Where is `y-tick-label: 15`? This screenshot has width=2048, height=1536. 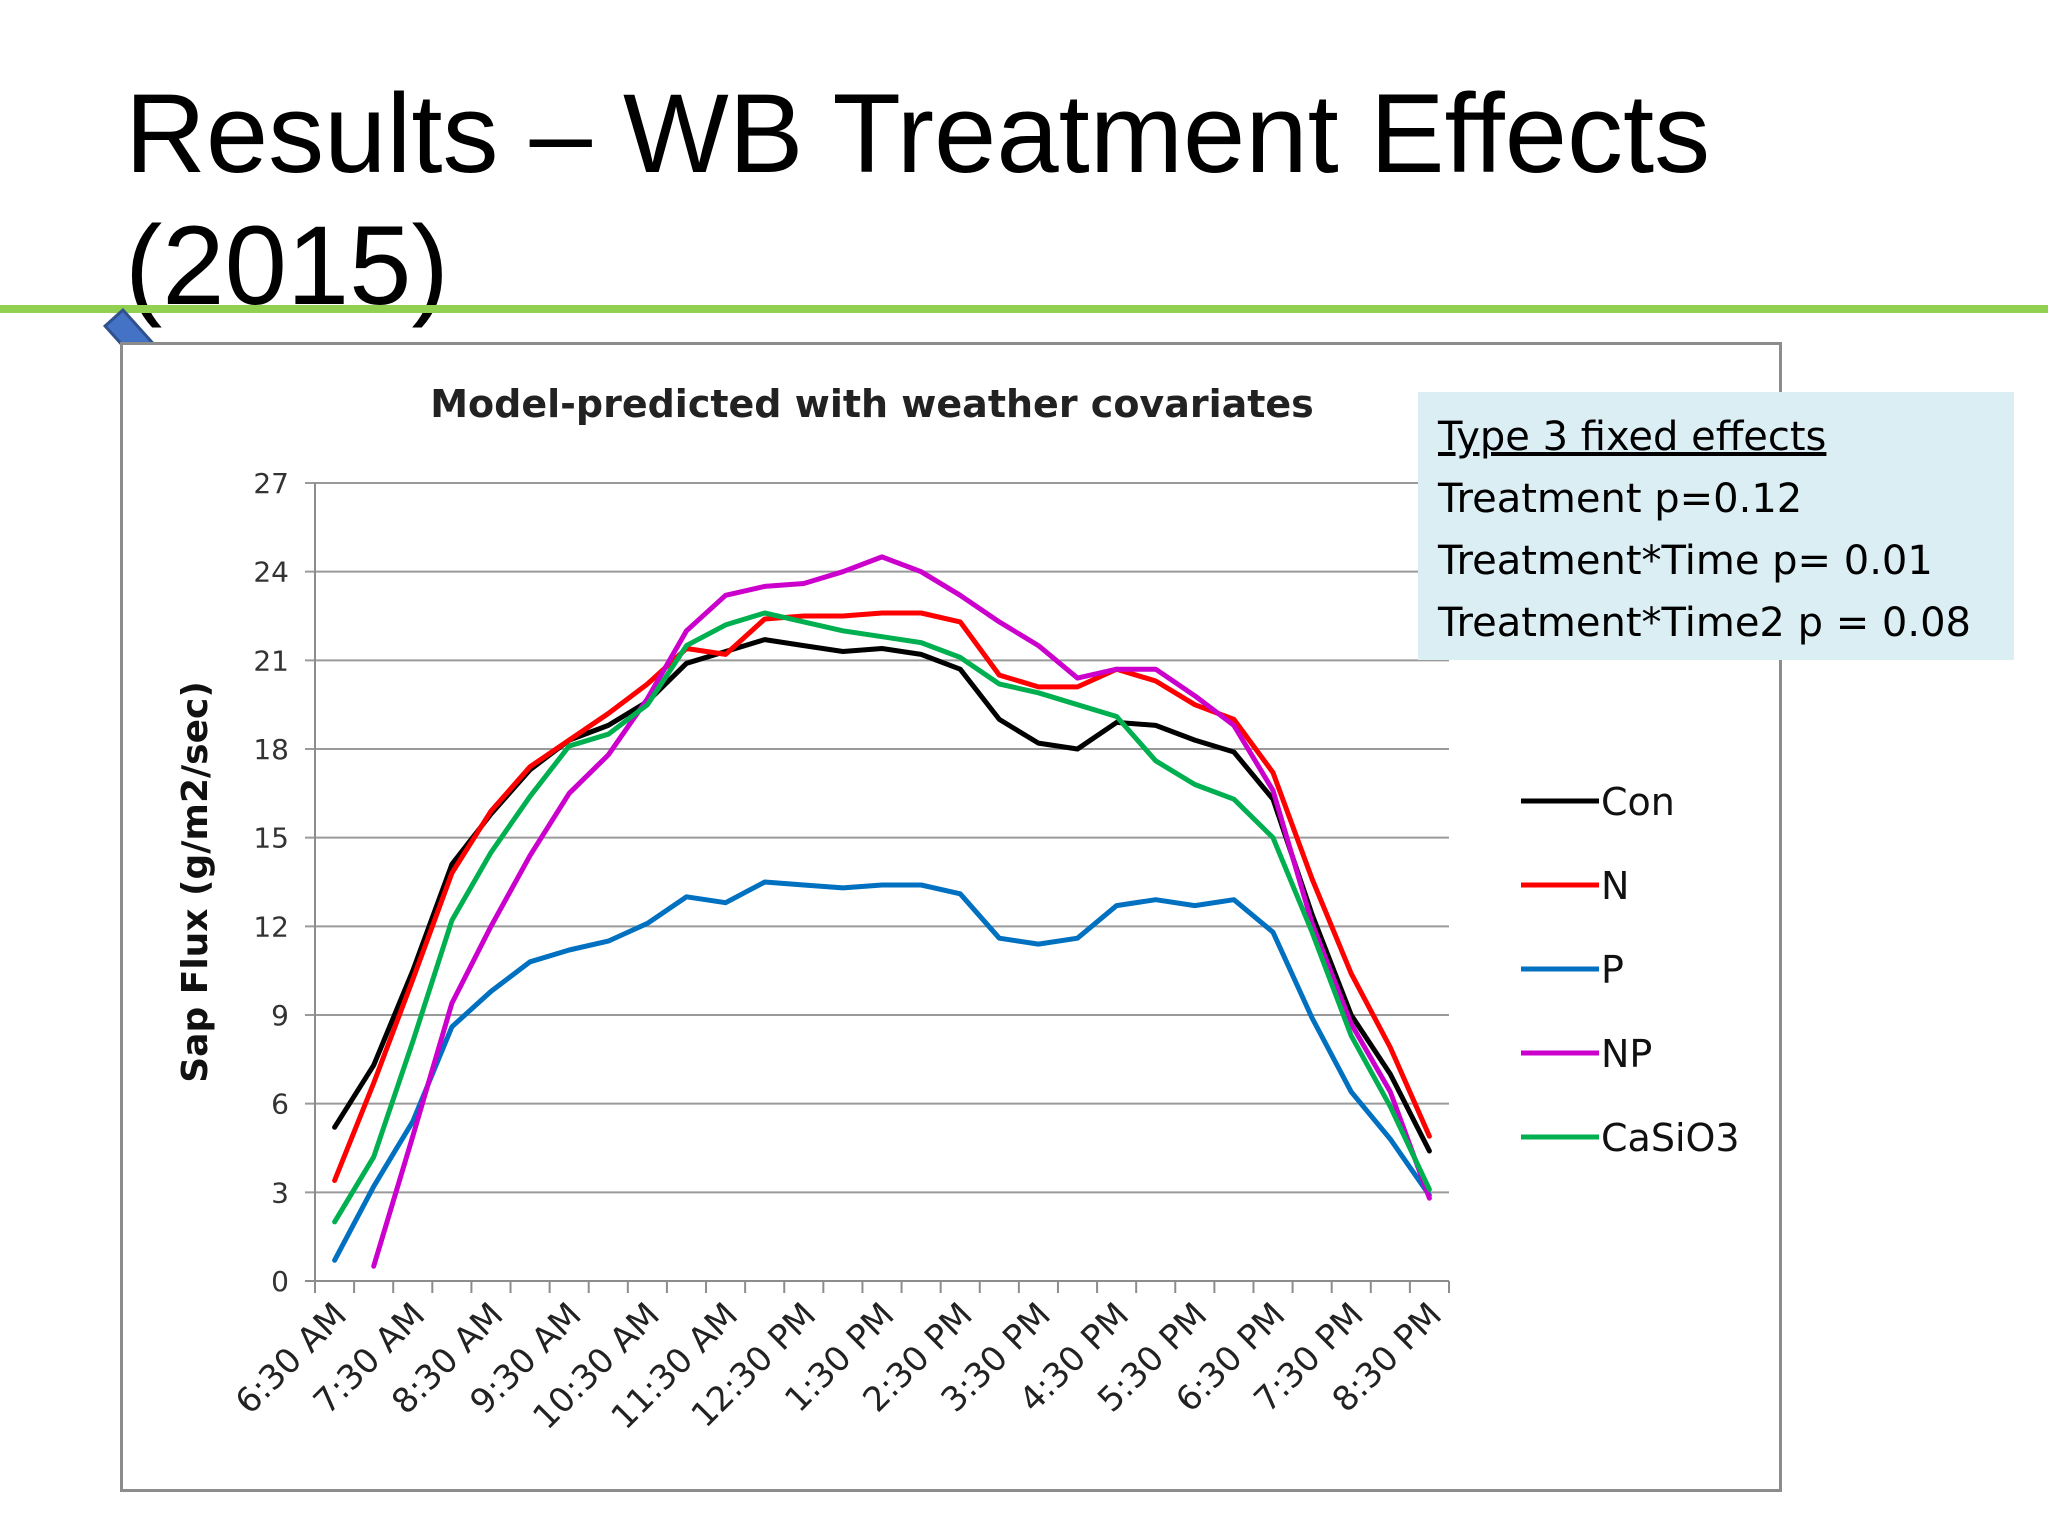 y-tick-label: 15 is located at coordinates (271, 838).